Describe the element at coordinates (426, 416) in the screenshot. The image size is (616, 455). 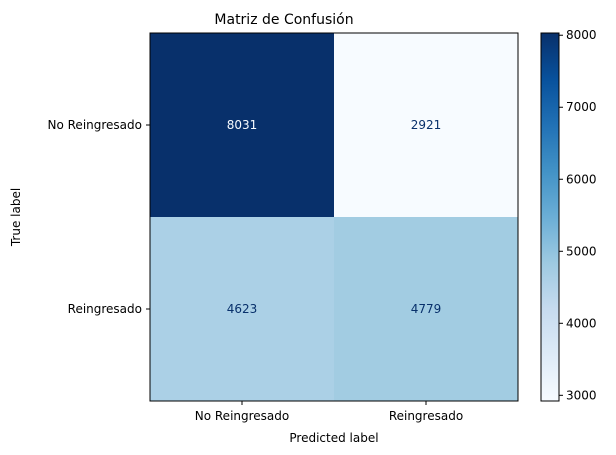
I see `x-tick-label: Reingresado` at that location.